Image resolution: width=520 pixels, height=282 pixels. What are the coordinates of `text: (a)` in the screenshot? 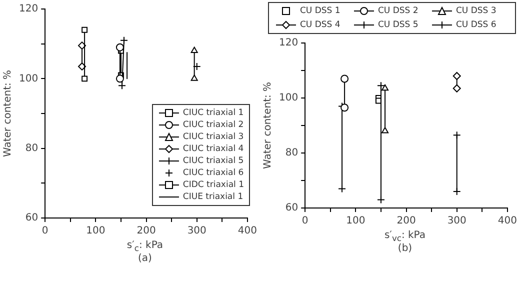 It's located at (145, 258).